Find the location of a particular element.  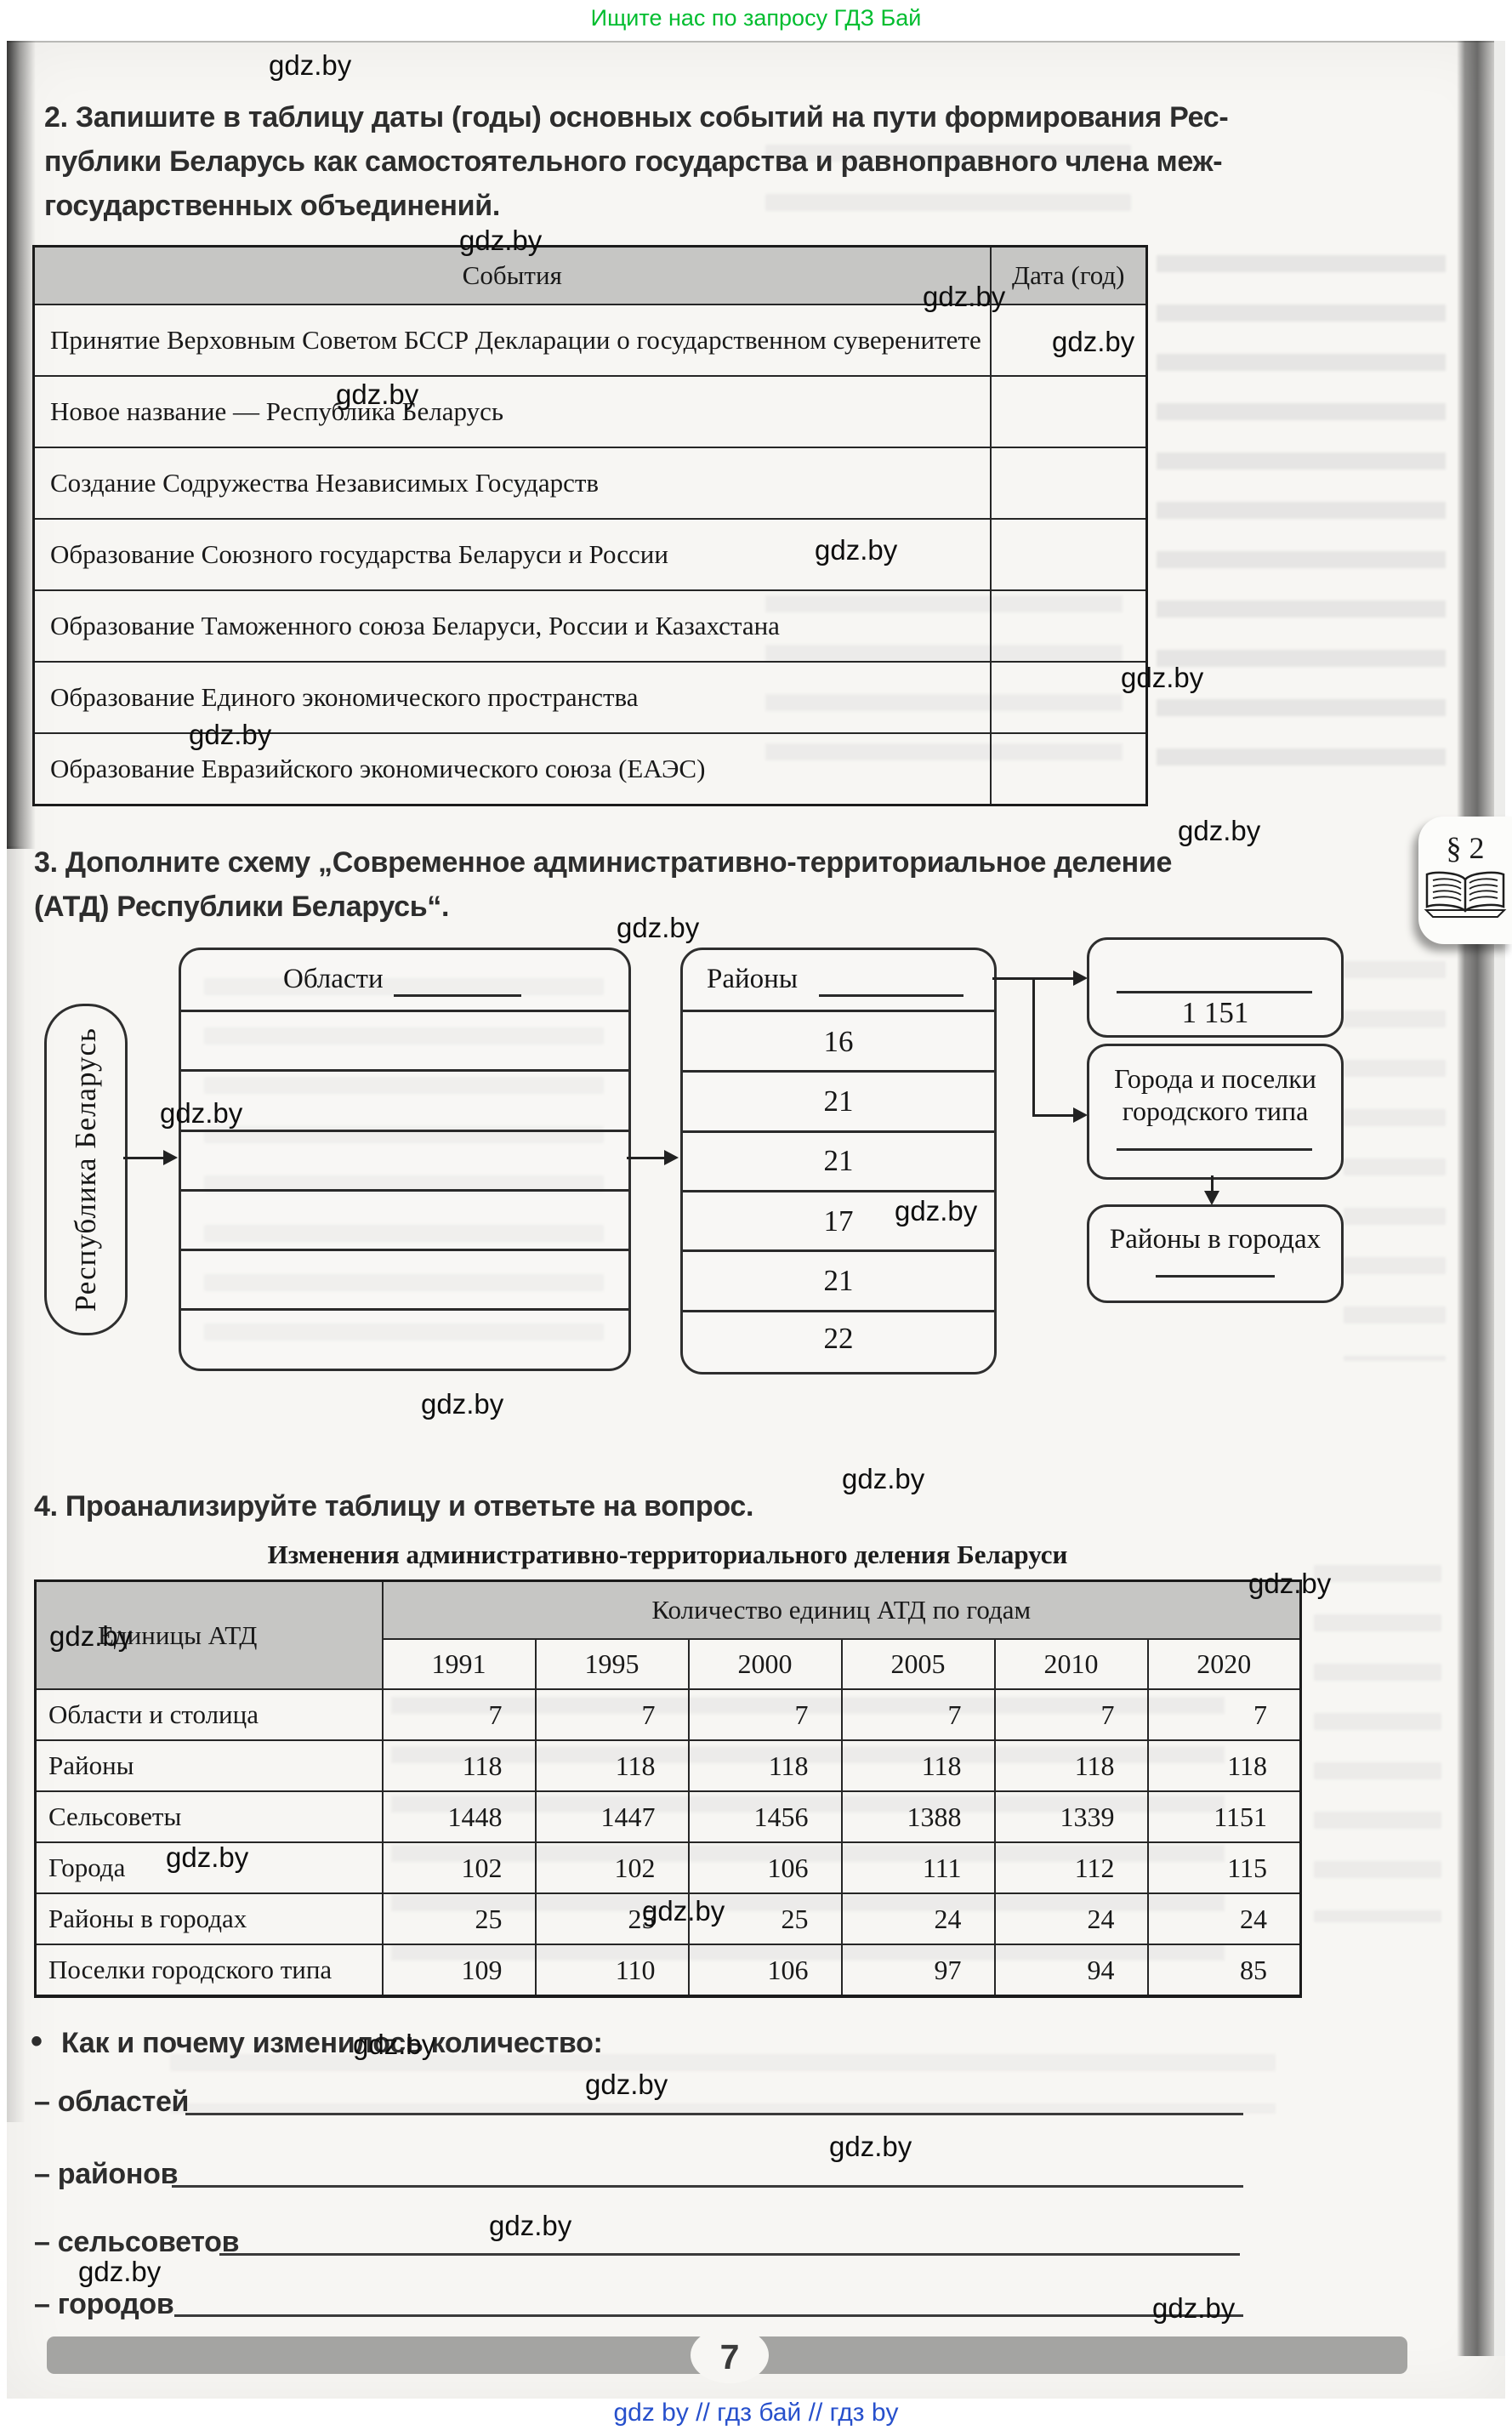

rayony-v-gorodah-blank is located at coordinates (1215, 1276).